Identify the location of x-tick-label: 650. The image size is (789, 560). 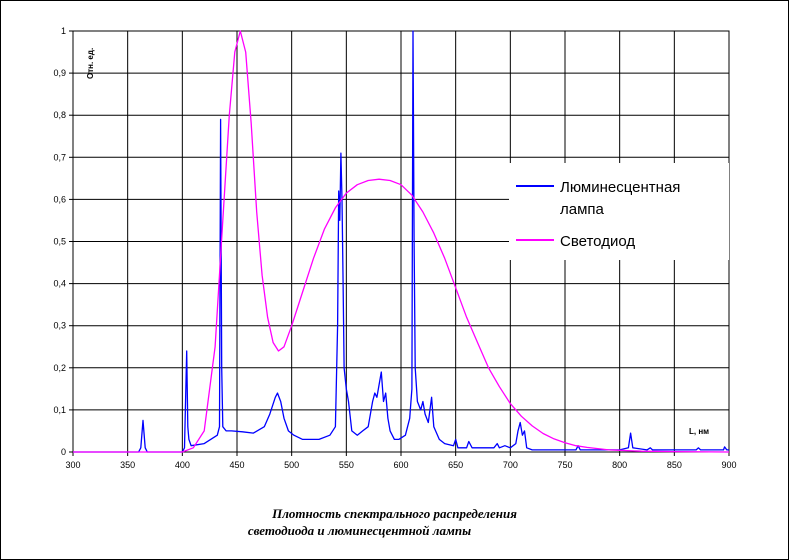
(455, 465).